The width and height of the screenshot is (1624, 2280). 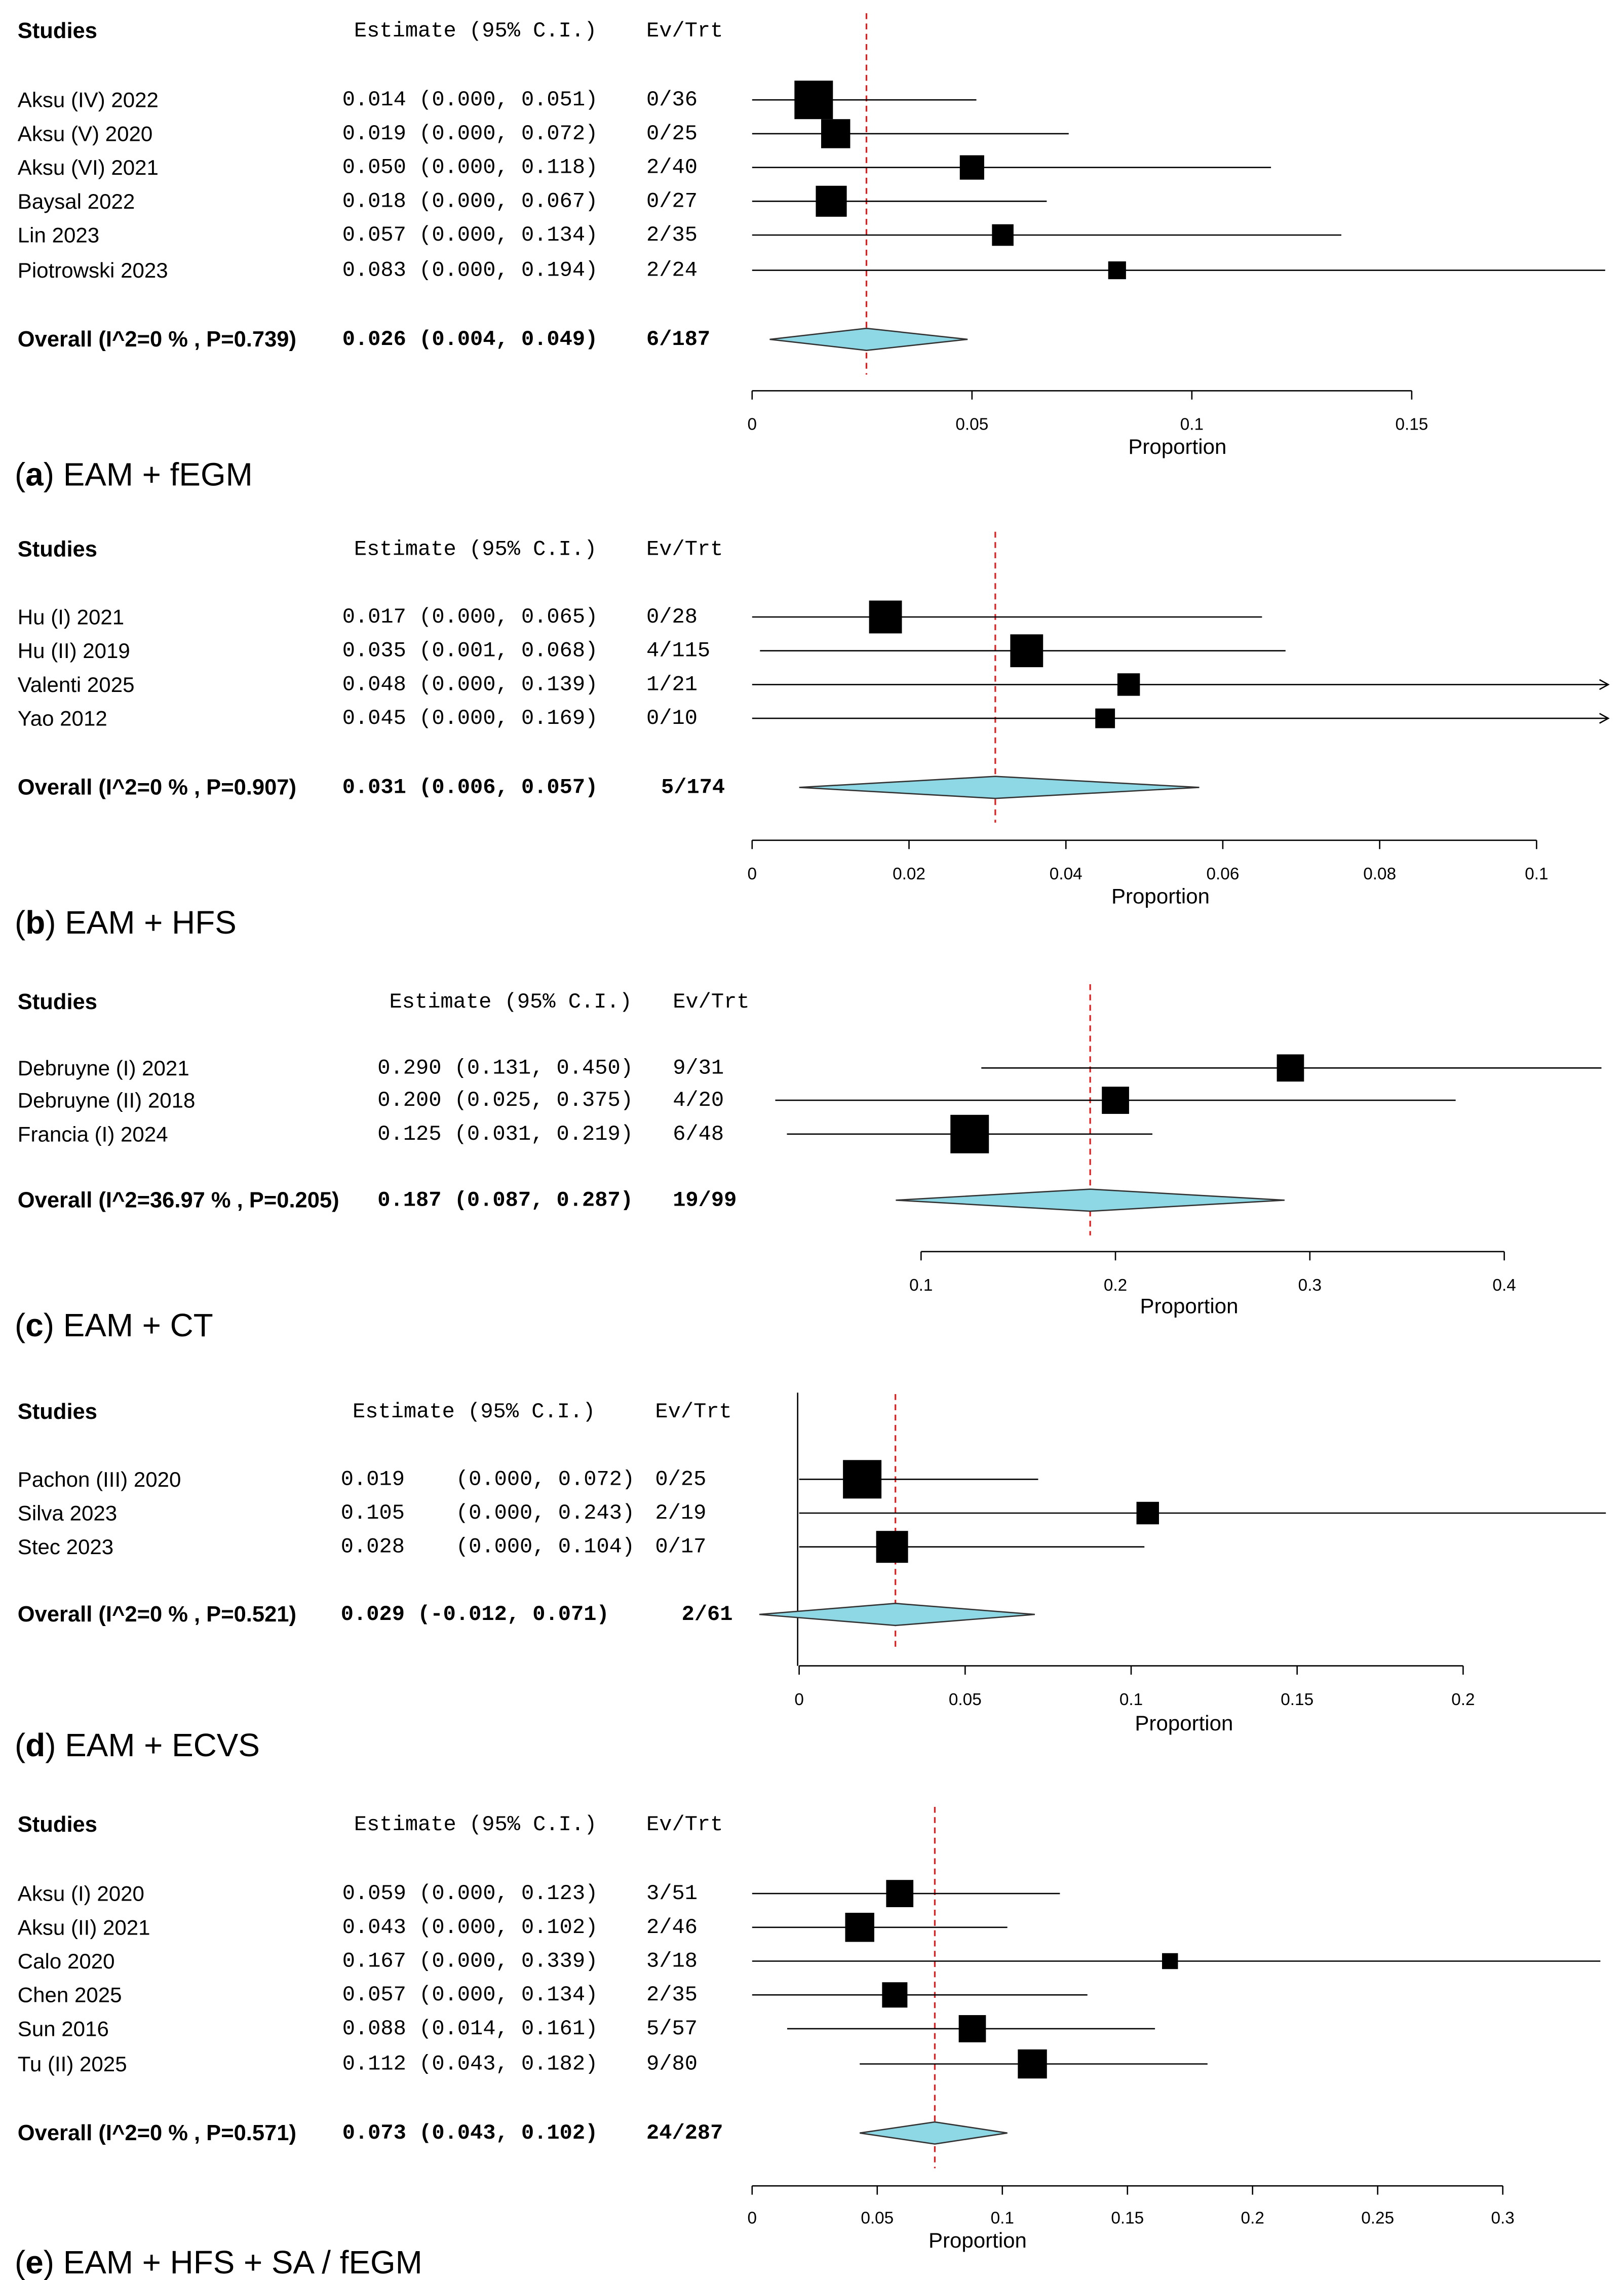 I want to click on x-tick-label: 0.4, so click(x=1504, y=1285).